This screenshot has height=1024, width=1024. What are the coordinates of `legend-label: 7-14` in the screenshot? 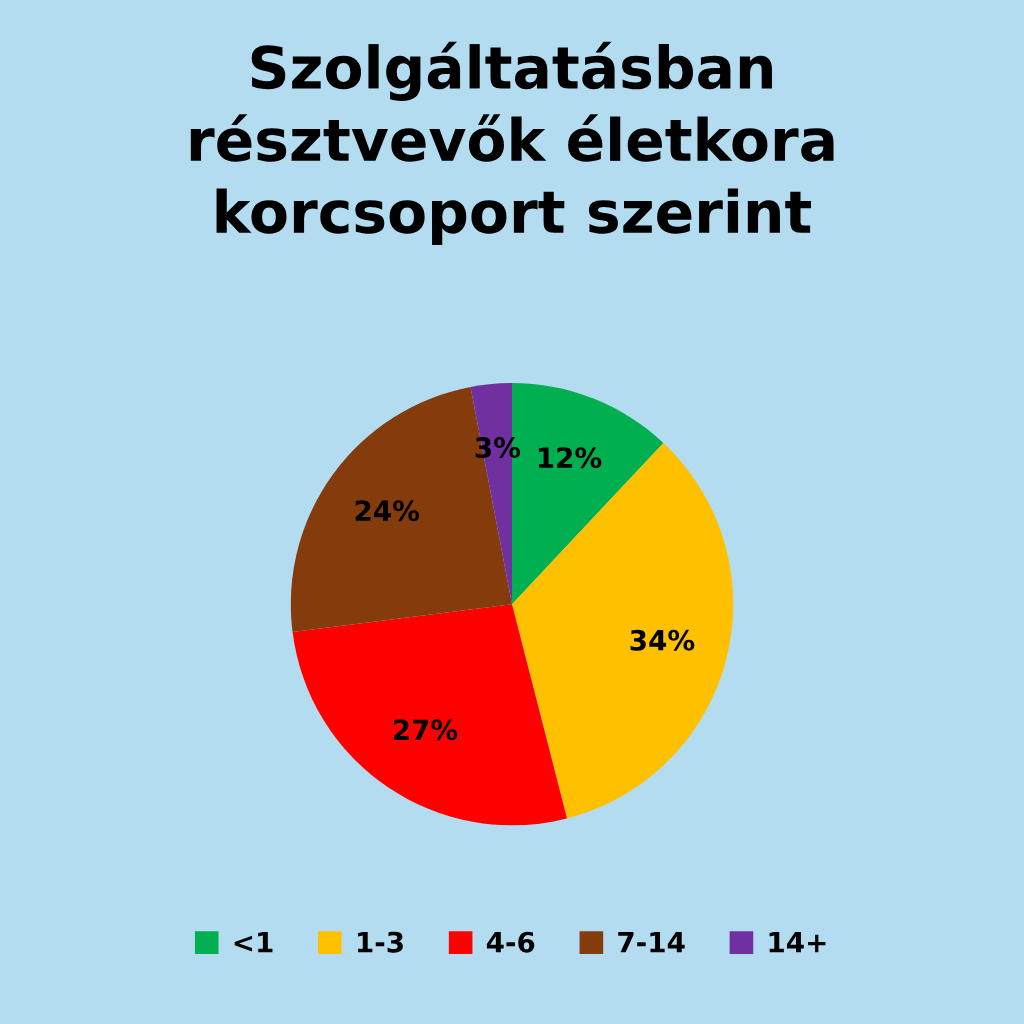 It's located at (651, 942).